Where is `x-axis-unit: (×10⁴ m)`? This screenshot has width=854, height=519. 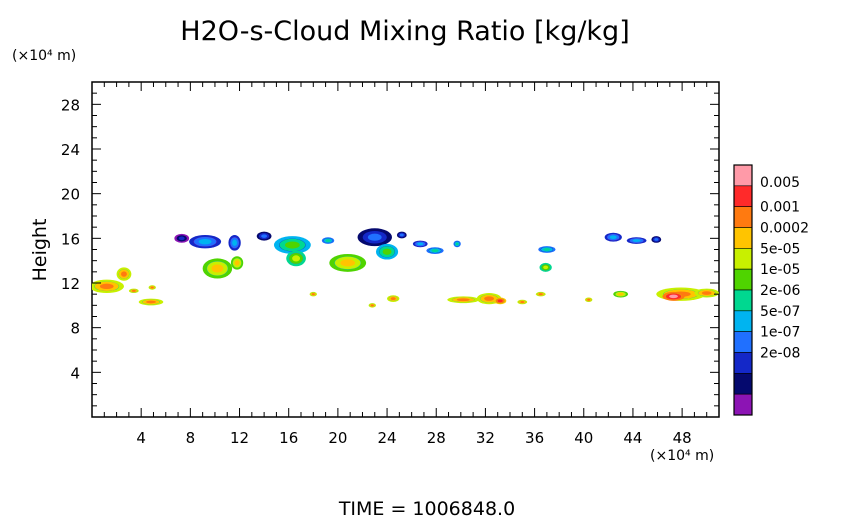
x-axis-unit: (×10⁴ m) is located at coordinates (682, 456).